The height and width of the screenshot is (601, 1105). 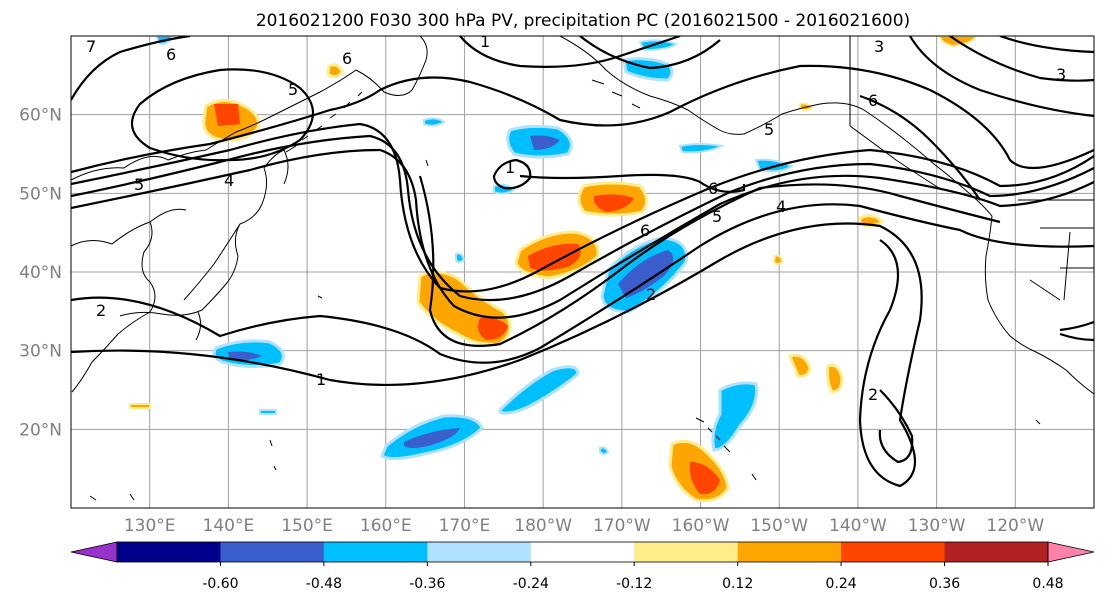 What do you see at coordinates (779, 526) in the screenshot?
I see `longitude-label: 150°W` at bounding box center [779, 526].